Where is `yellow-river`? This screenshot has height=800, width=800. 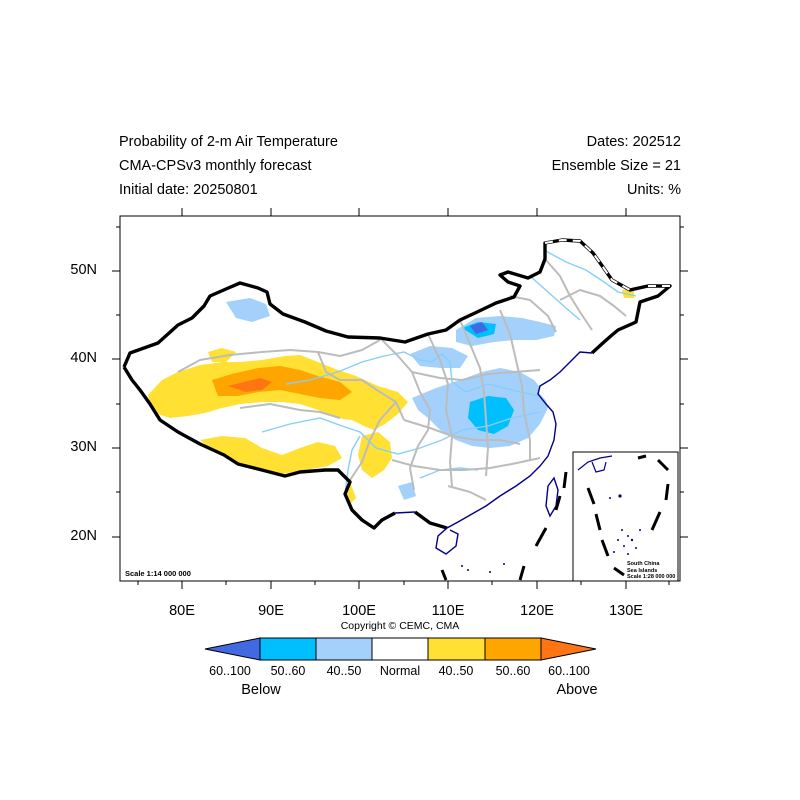 yellow-river is located at coordinates (412, 374).